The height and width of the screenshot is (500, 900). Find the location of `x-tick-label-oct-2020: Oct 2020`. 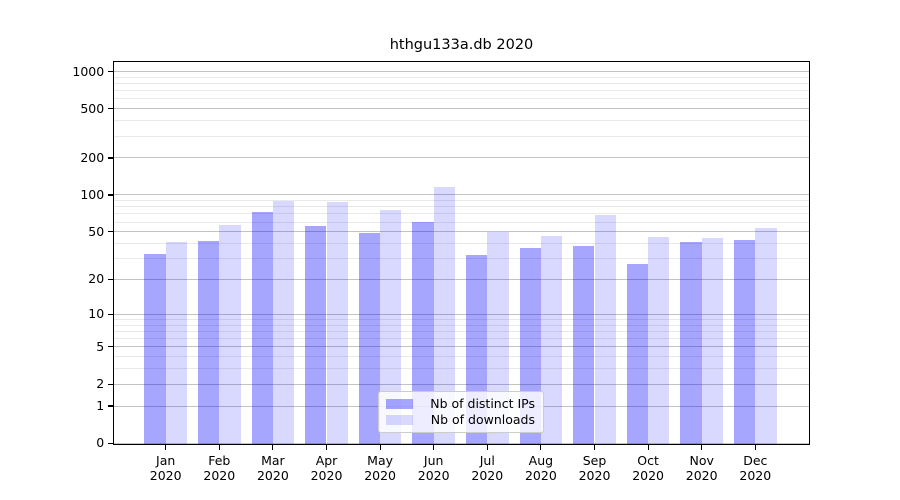

x-tick-label-oct-2020: Oct 2020 is located at coordinates (648, 468).